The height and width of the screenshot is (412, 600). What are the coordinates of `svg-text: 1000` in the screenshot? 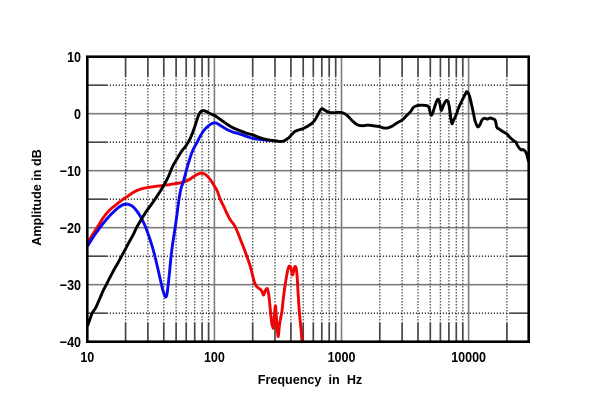 It's located at (342, 357).